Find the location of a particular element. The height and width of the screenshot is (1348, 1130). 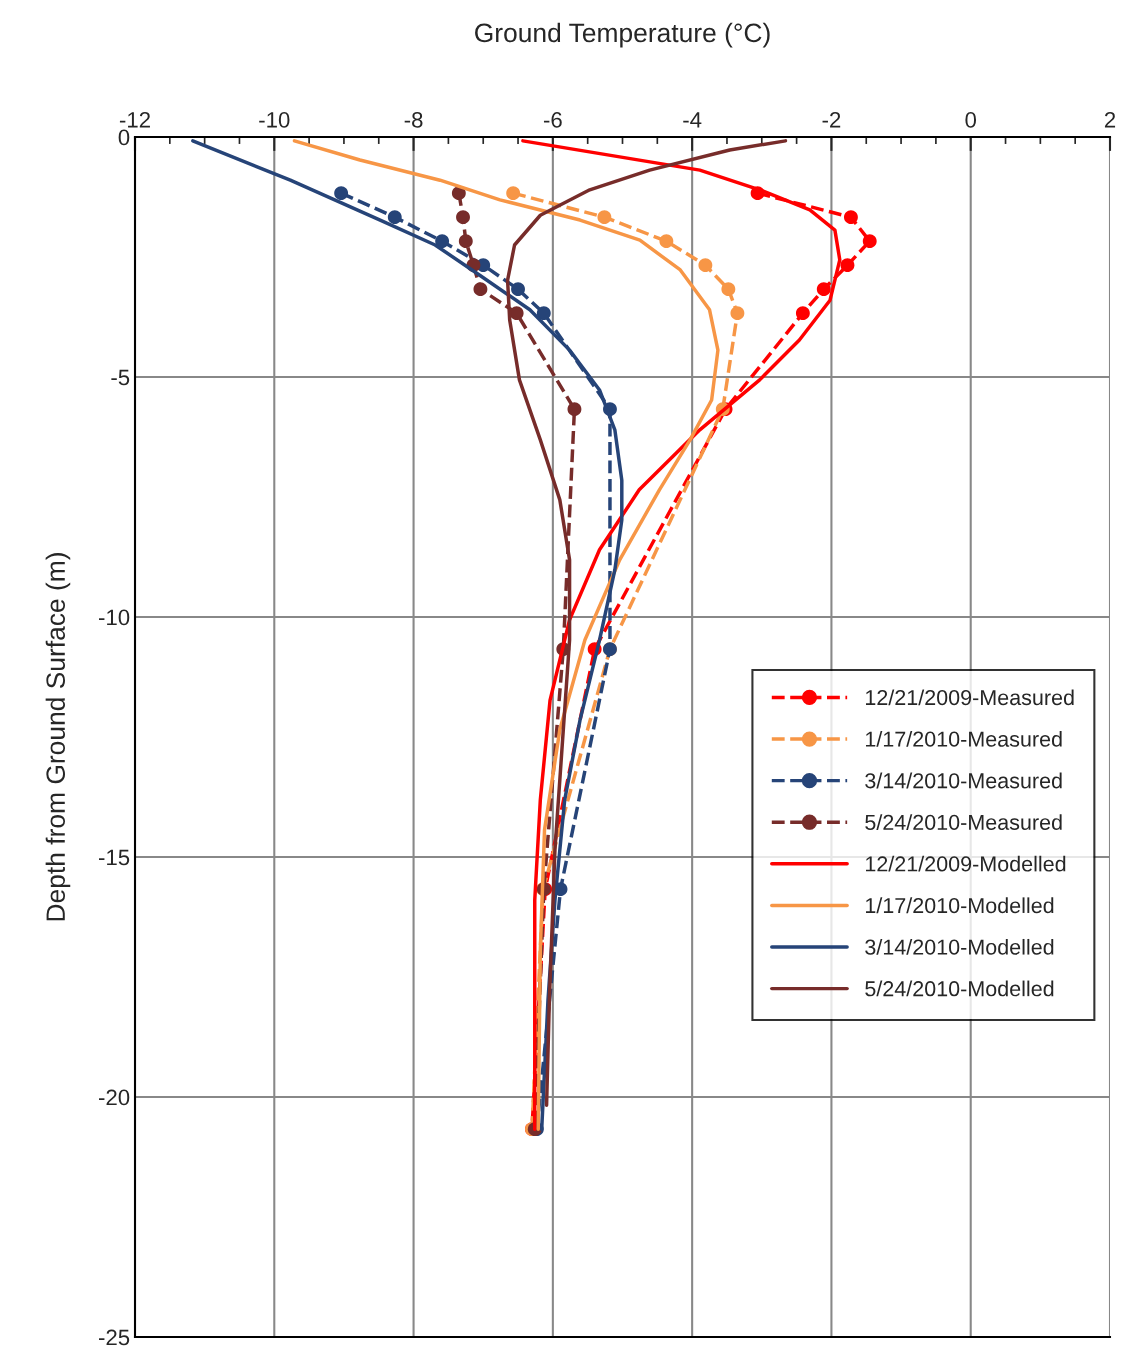

x-tick-label: -12 is located at coordinates (134, 120).